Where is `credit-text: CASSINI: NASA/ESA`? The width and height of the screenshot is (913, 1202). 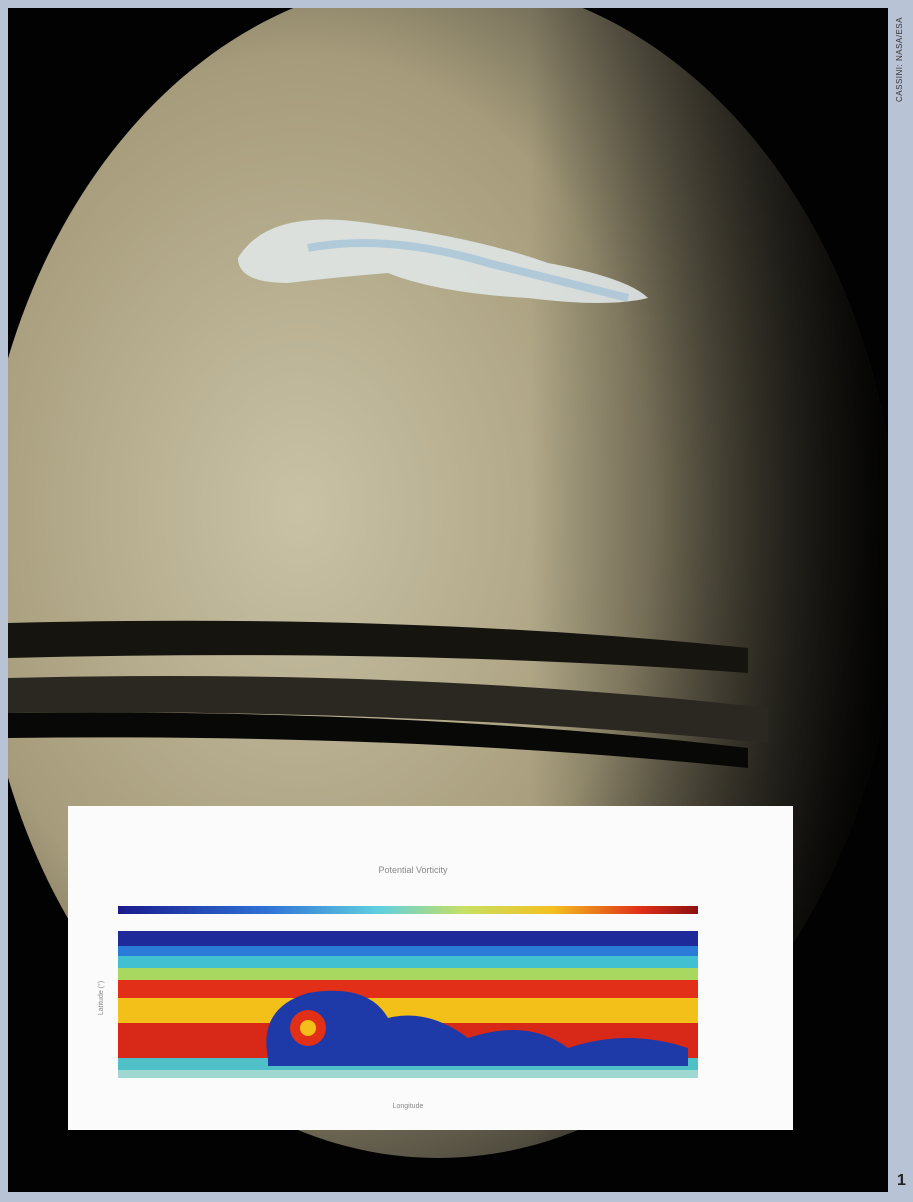
credit-text: CASSINI: NASA/ESA is located at coordinates (899, 59).